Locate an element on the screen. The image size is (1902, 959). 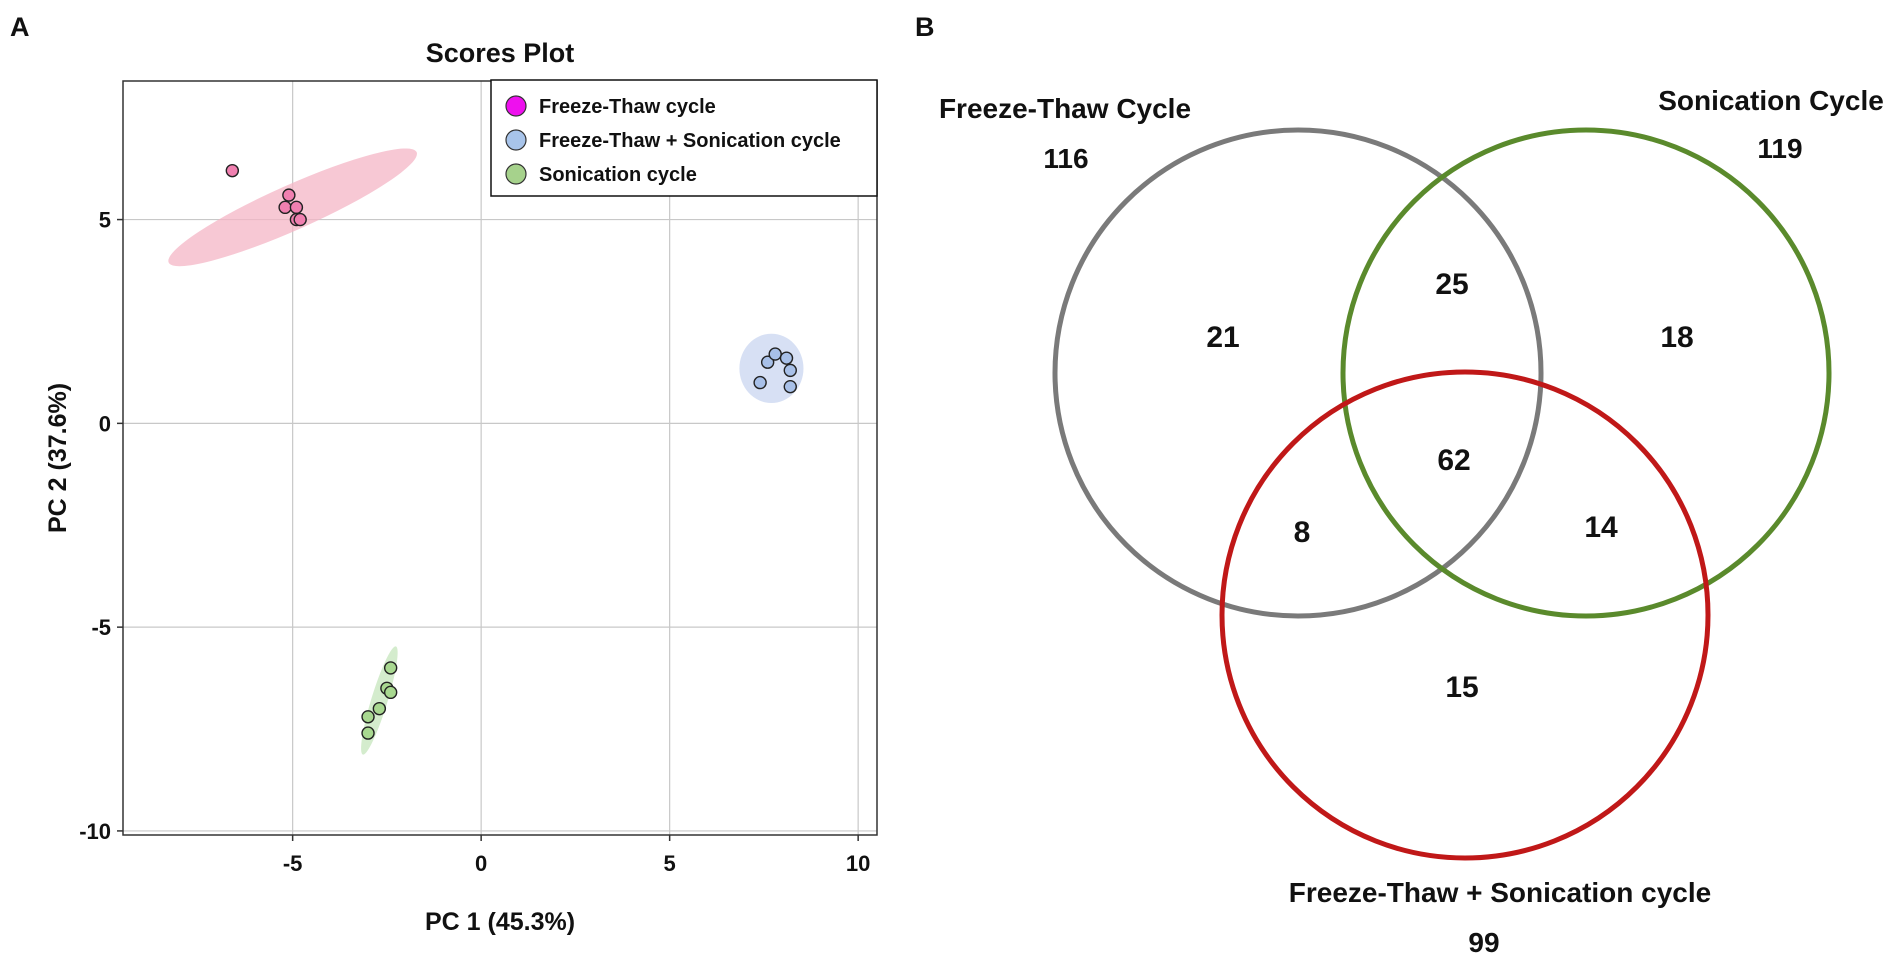
y-tick-label: -10 is located at coordinates (95, 831).